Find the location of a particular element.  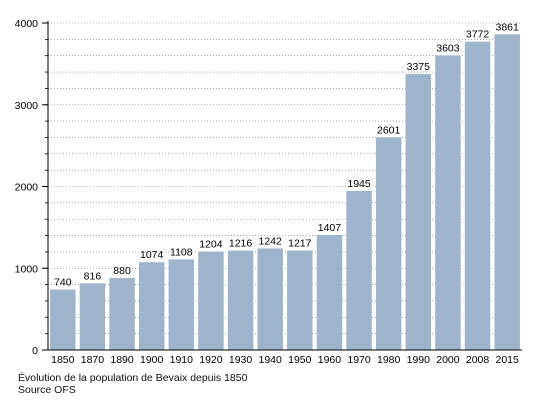

y-tick-label: 3000 is located at coordinates (27, 106).